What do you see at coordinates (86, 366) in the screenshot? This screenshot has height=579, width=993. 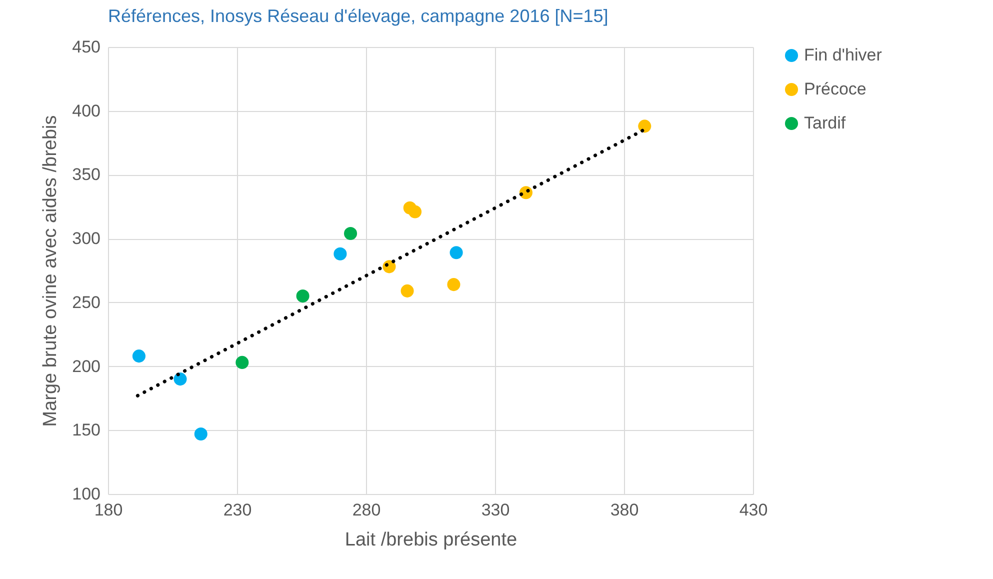 I see `y-tick-label: 200` at bounding box center [86, 366].